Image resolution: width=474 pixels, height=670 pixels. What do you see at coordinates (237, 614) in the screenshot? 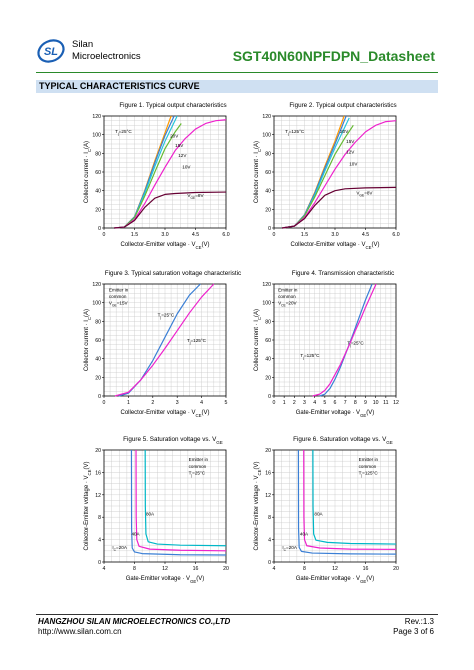
I see `footer-divider` at bounding box center [237, 614].